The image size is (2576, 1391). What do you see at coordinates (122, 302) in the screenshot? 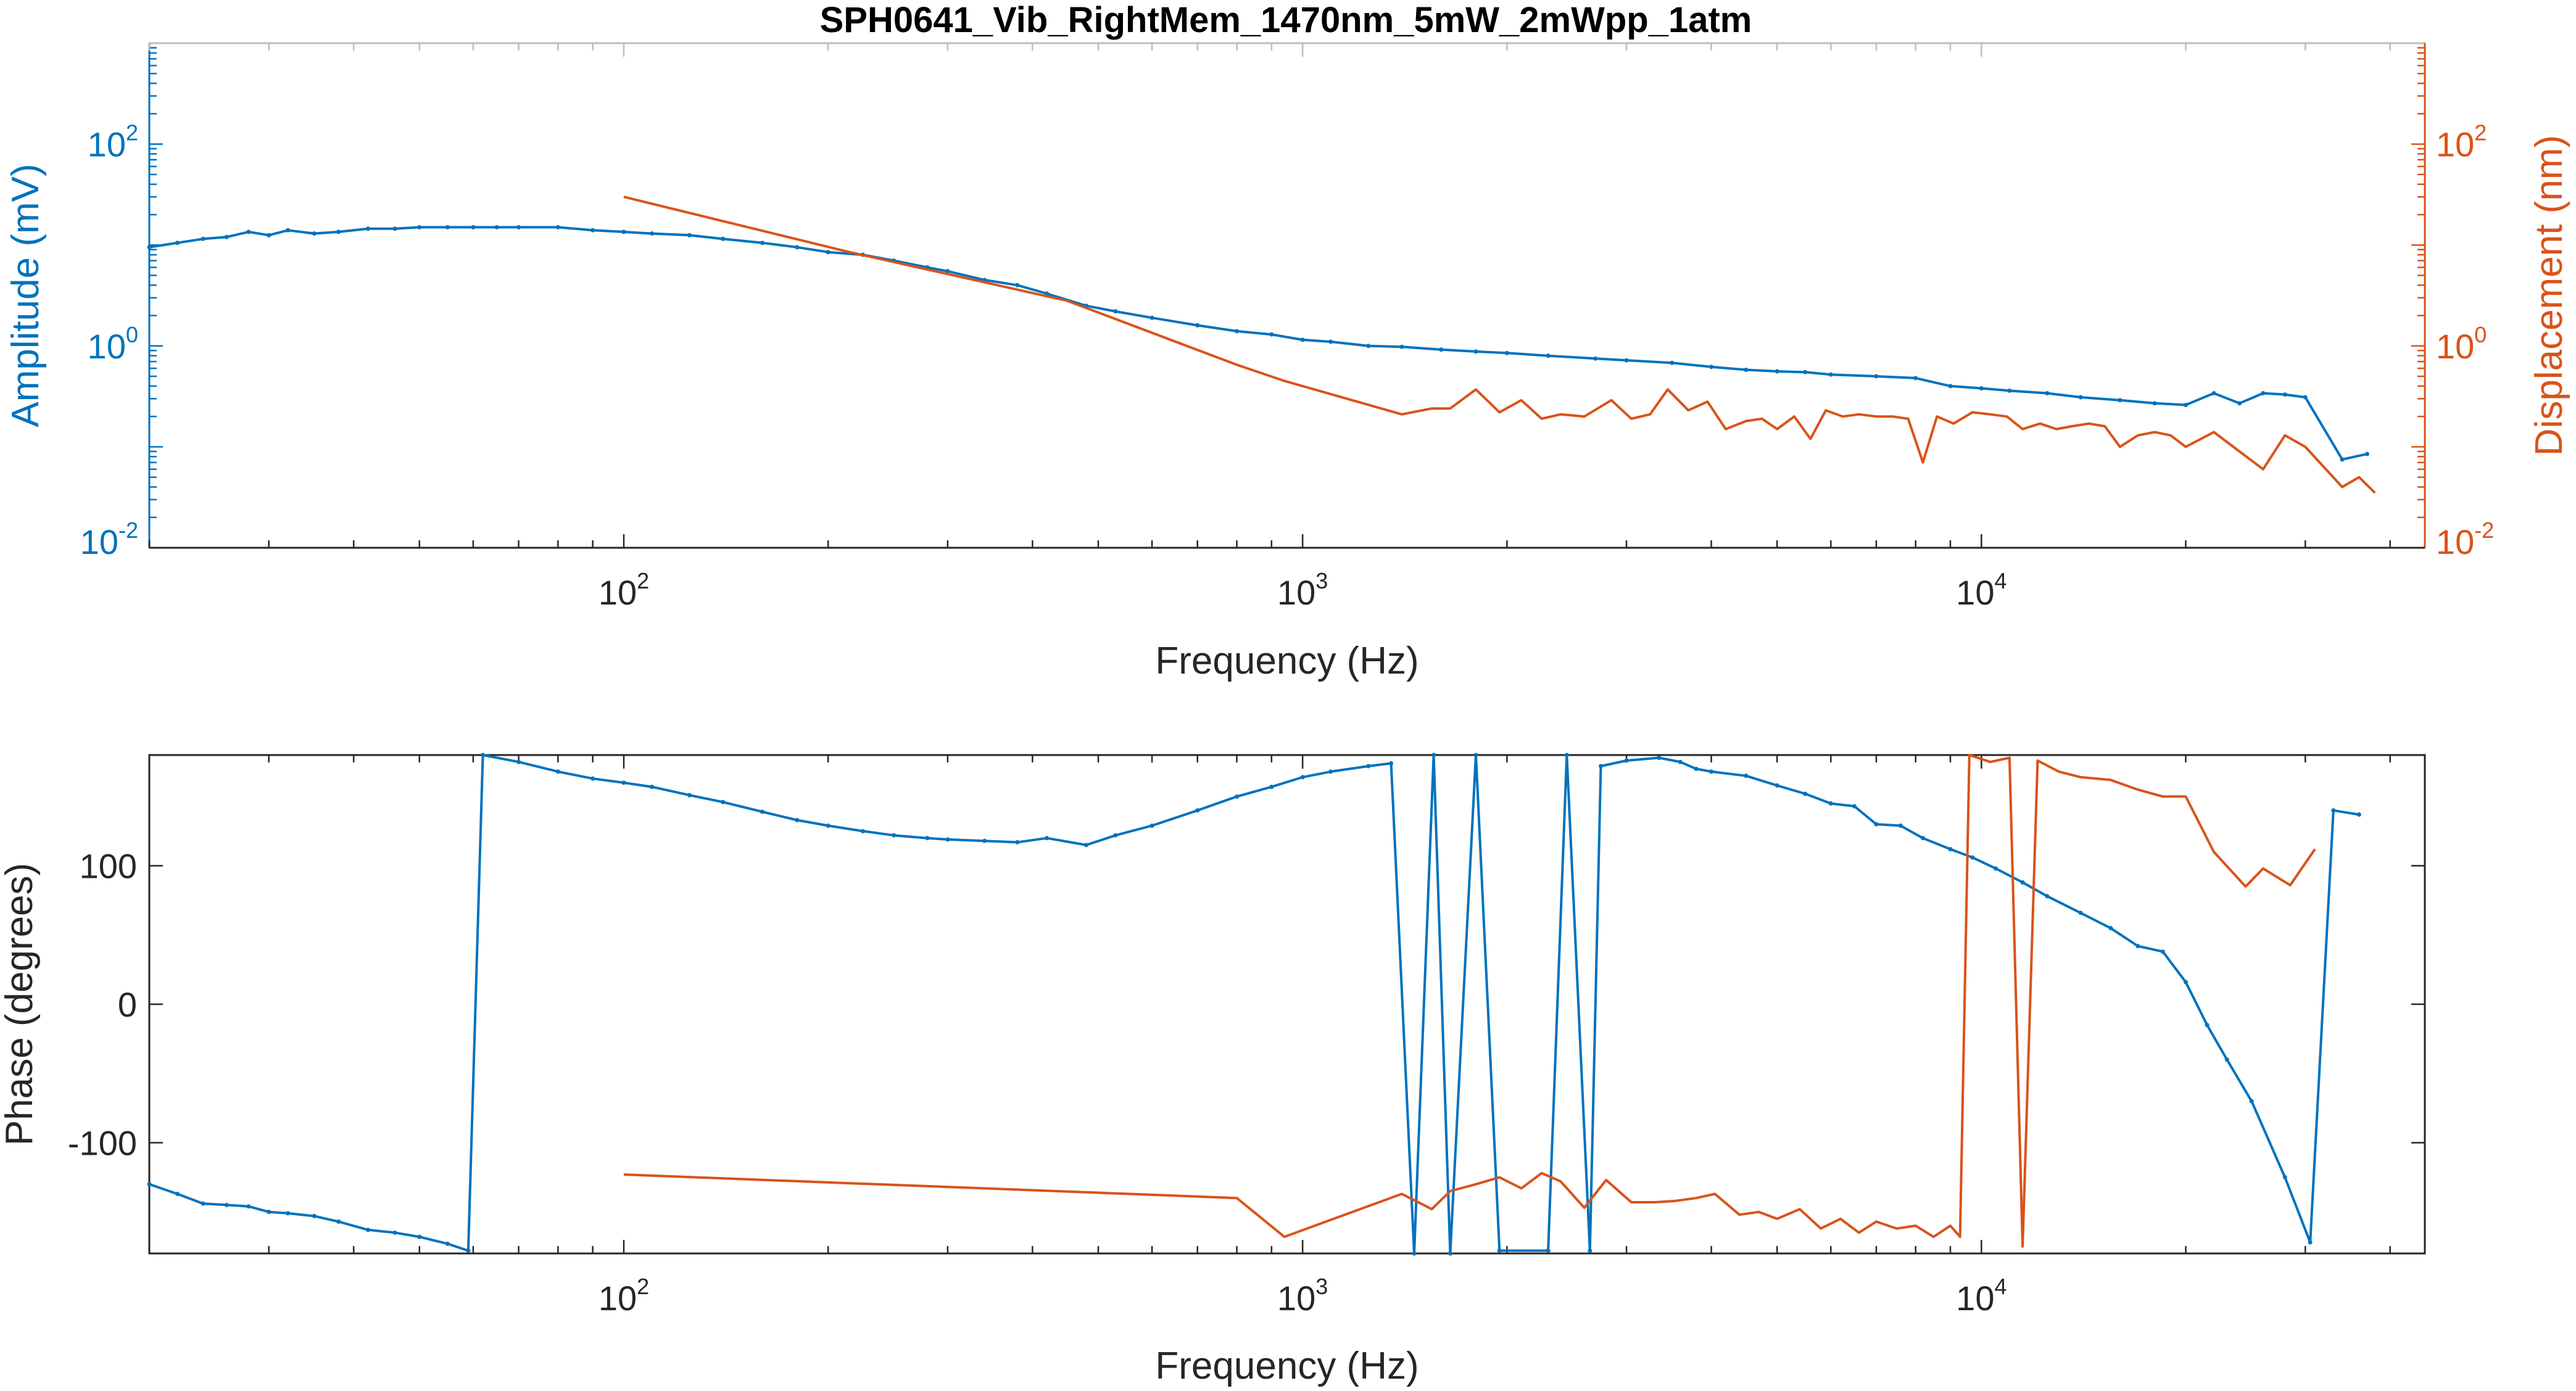
I see `amplitude-left-axis: 10⁻² 10⁰ 10²` at bounding box center [122, 302].